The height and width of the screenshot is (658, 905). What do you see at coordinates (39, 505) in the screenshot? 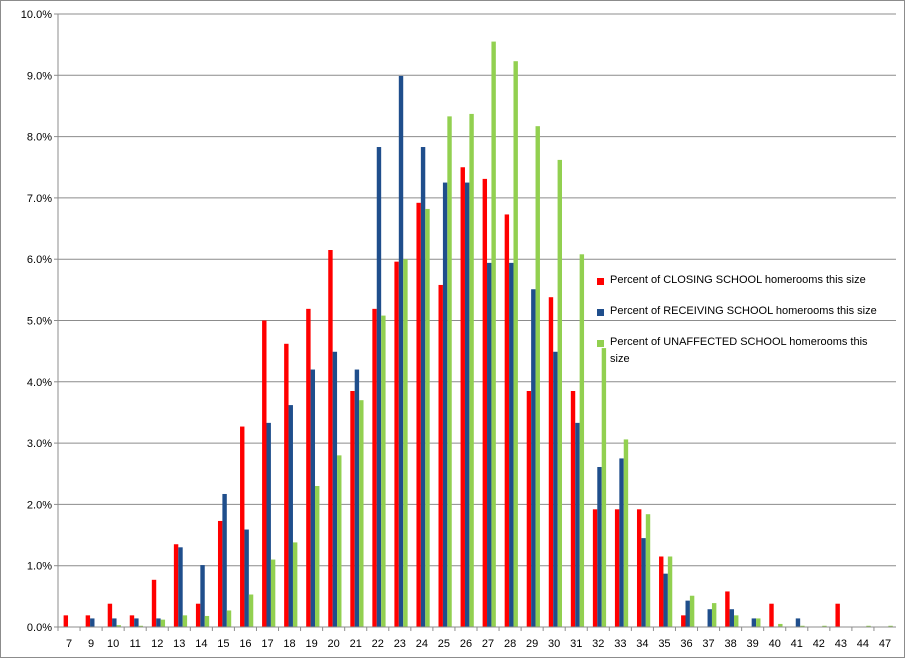
I see `y-tick-label: 2.0%` at bounding box center [39, 505].